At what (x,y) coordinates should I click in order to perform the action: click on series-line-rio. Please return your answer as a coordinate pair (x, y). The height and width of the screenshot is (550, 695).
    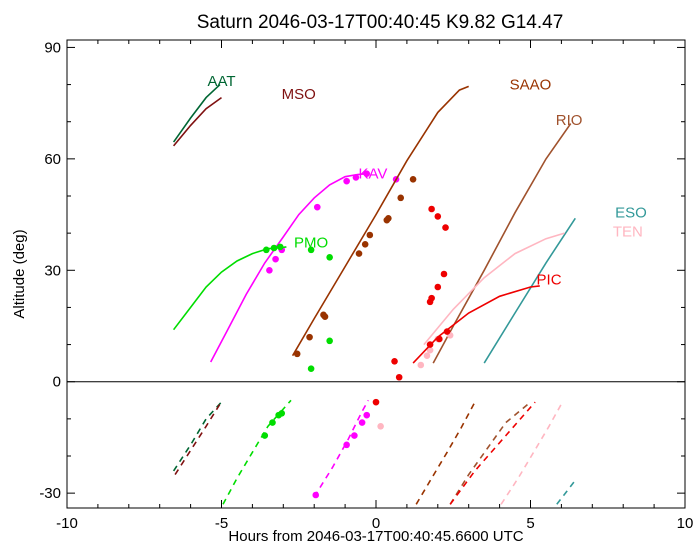
    Looking at the image, I should click on (502, 243).